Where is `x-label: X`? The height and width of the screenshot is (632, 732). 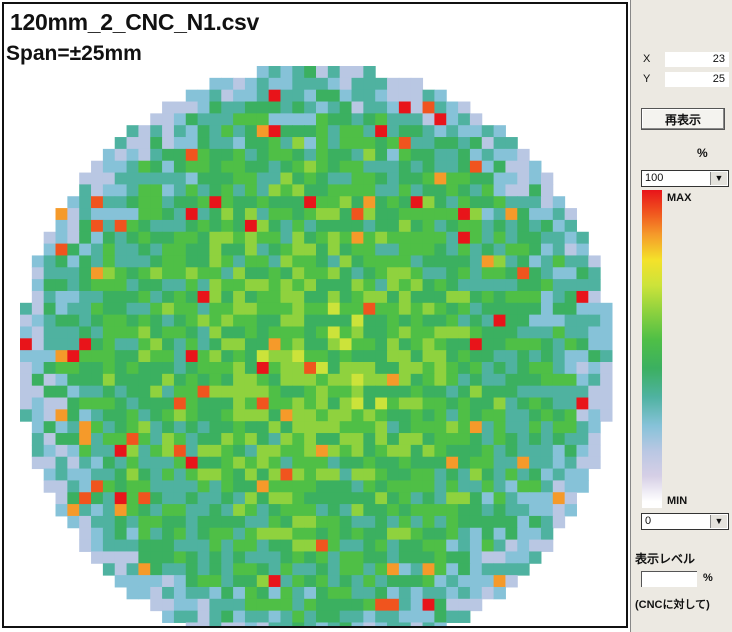 x-label: X is located at coordinates (647, 59).